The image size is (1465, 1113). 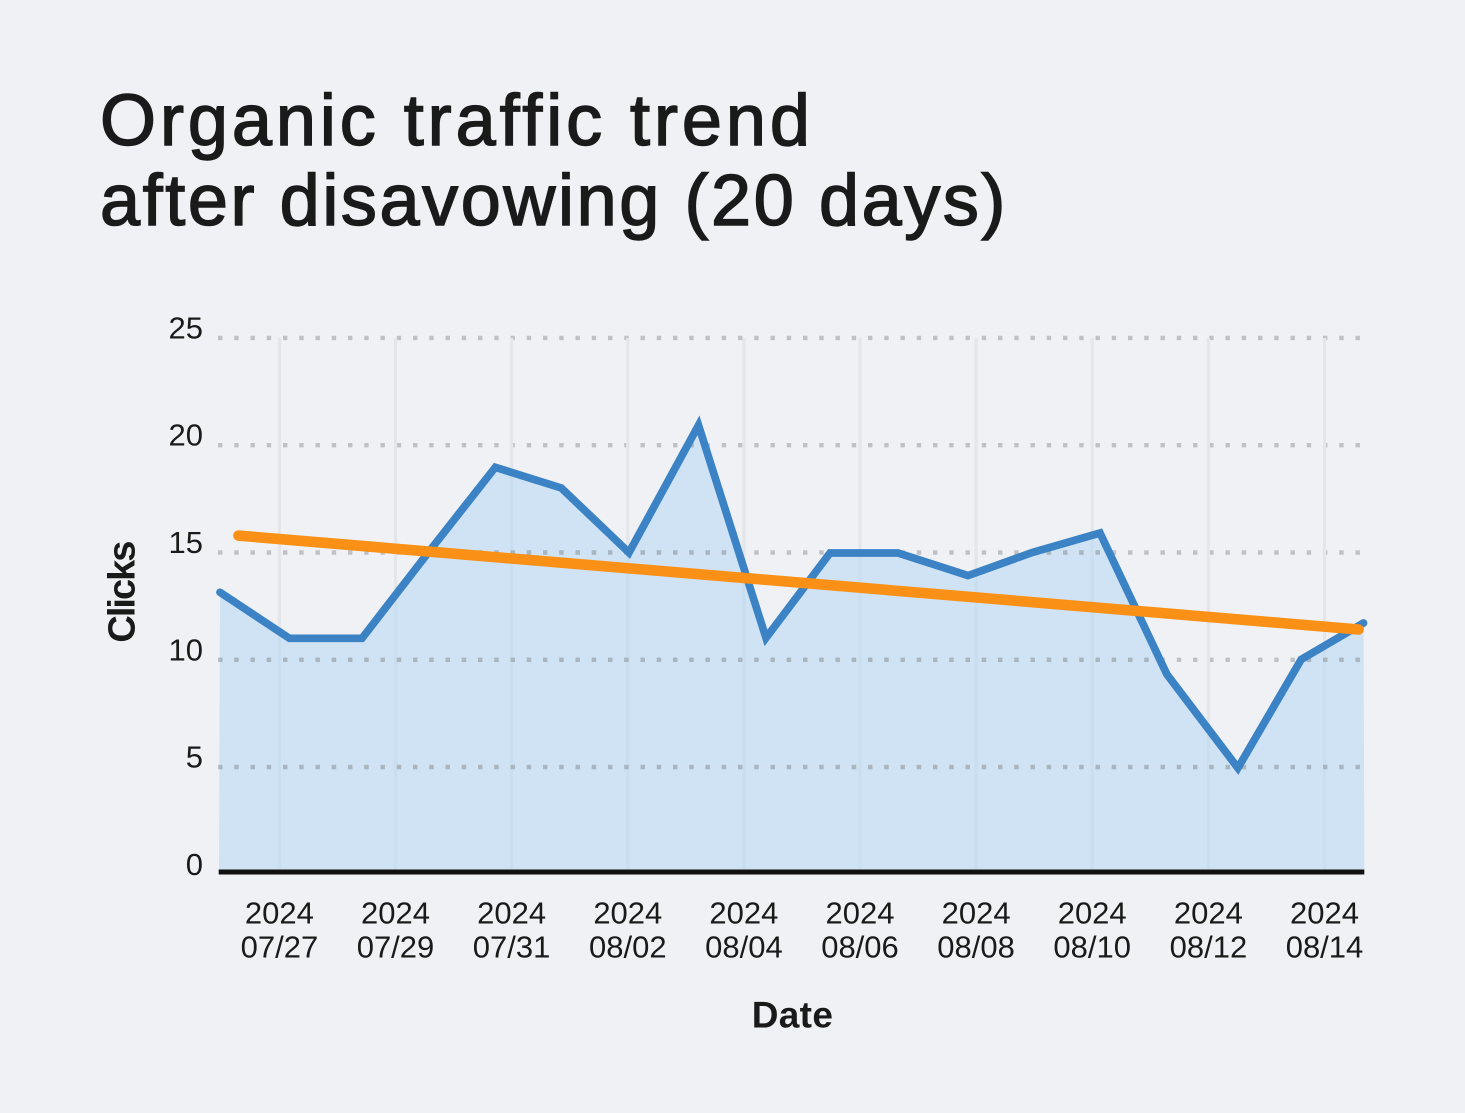 I want to click on svg-text: 08/12, so click(x=1209, y=947).